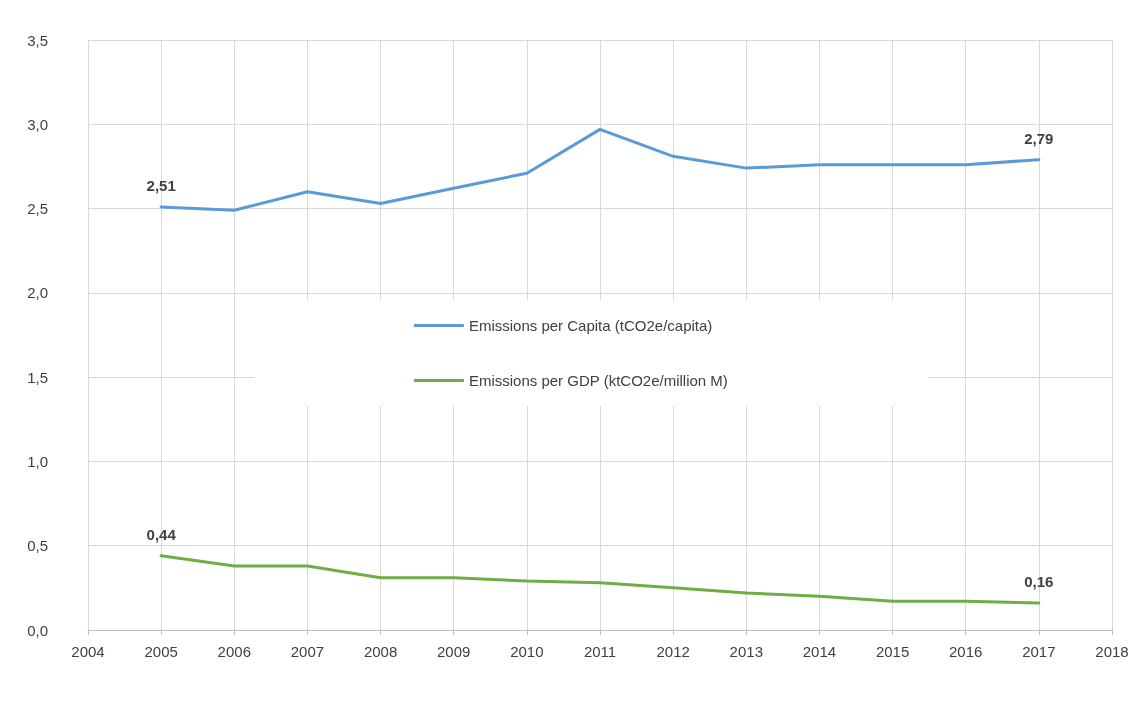 This screenshot has width=1142, height=702. I want to click on y-tick-label: 0,0, so click(37, 630).